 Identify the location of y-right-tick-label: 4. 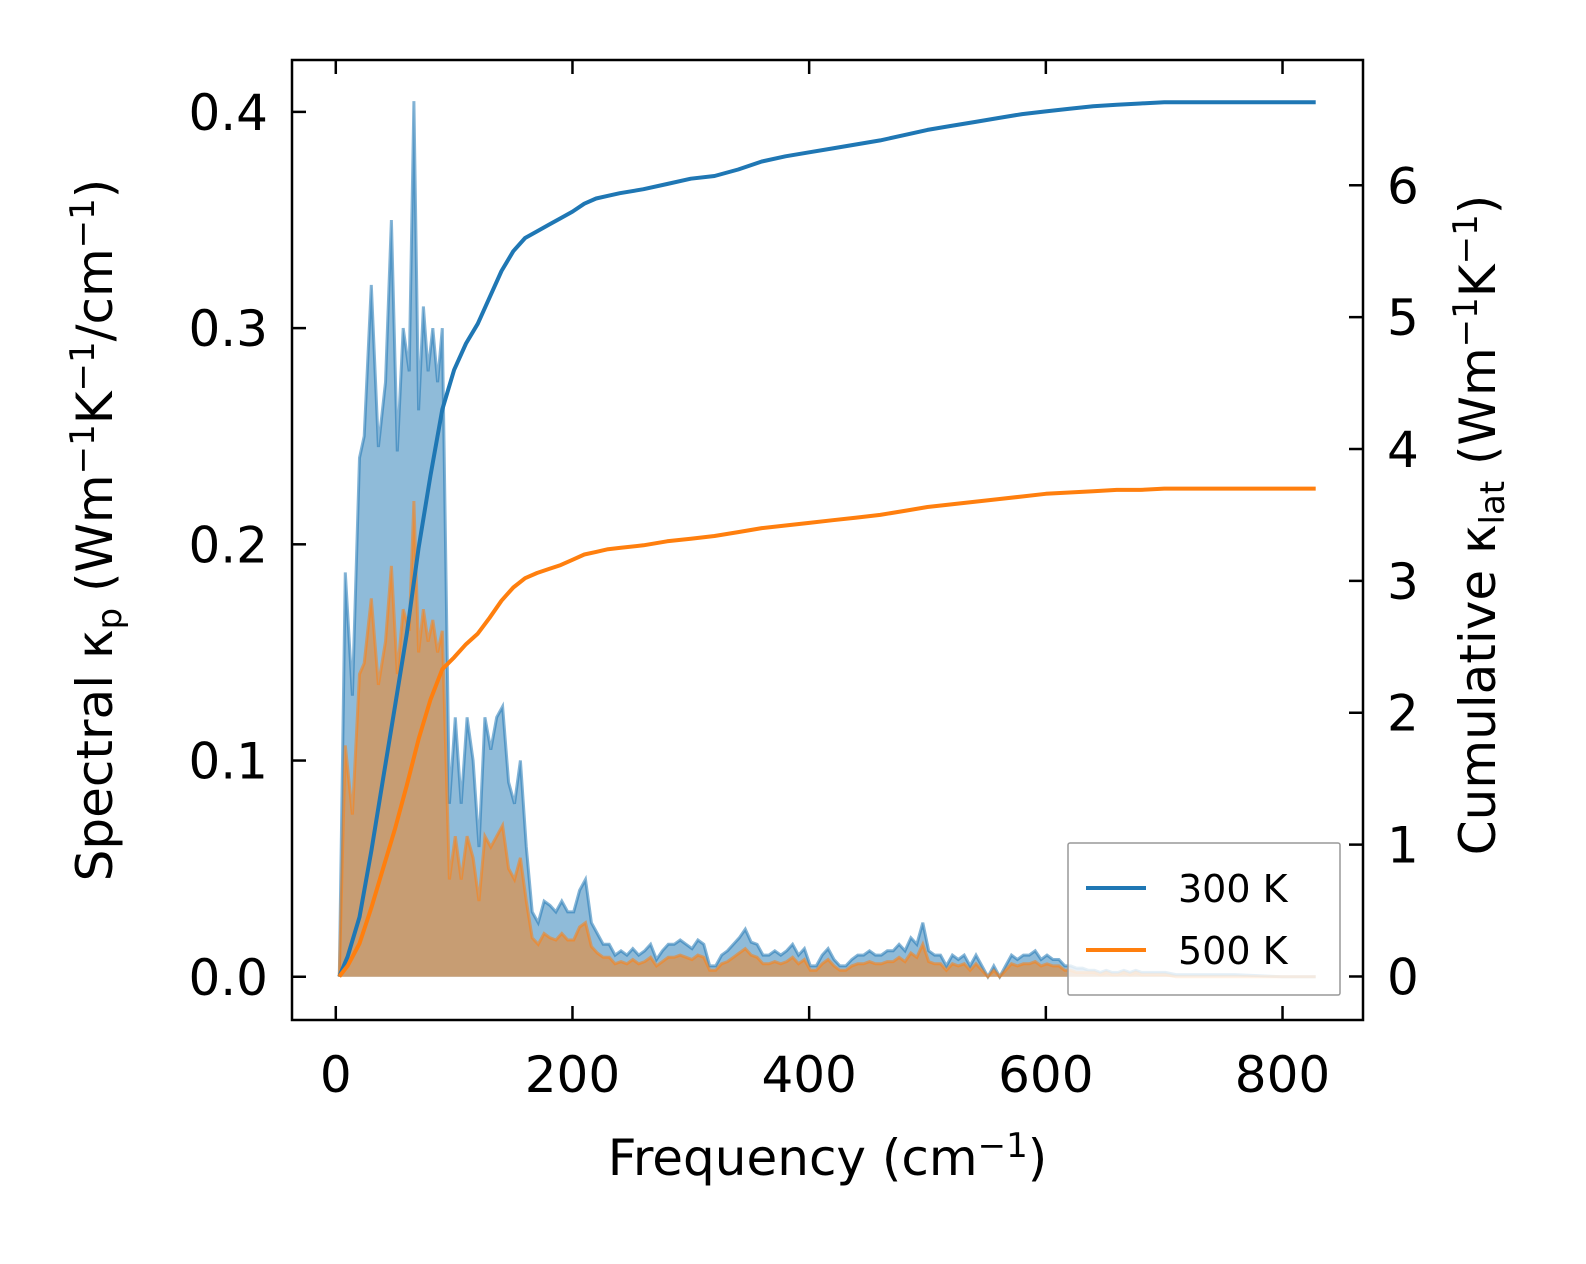
(1403, 450).